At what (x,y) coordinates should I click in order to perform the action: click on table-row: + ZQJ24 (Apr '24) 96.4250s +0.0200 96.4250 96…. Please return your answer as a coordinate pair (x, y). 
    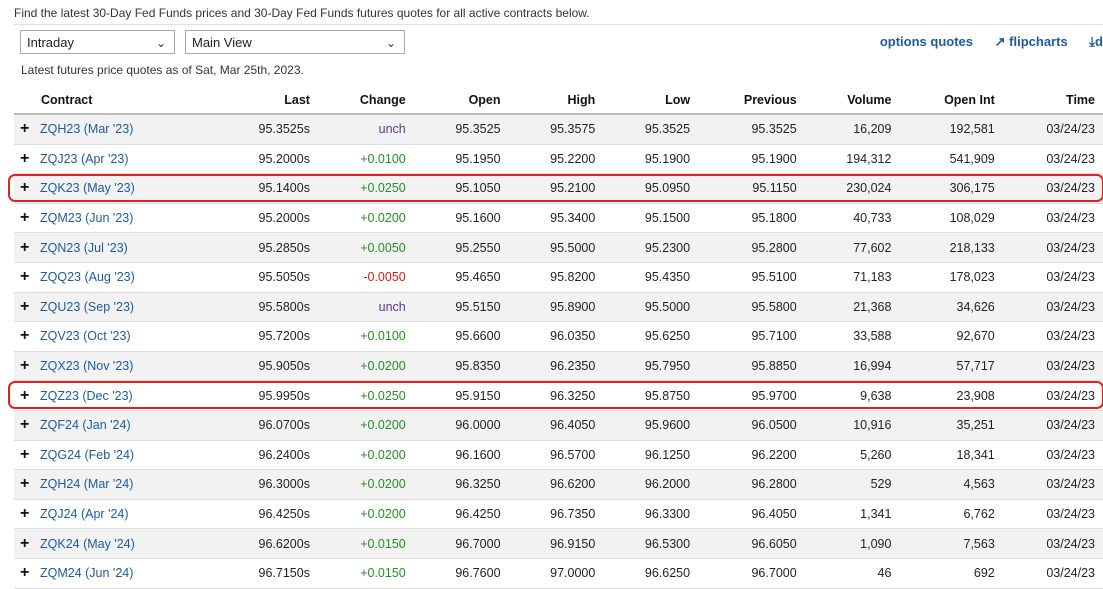
    Looking at the image, I should click on (558, 514).